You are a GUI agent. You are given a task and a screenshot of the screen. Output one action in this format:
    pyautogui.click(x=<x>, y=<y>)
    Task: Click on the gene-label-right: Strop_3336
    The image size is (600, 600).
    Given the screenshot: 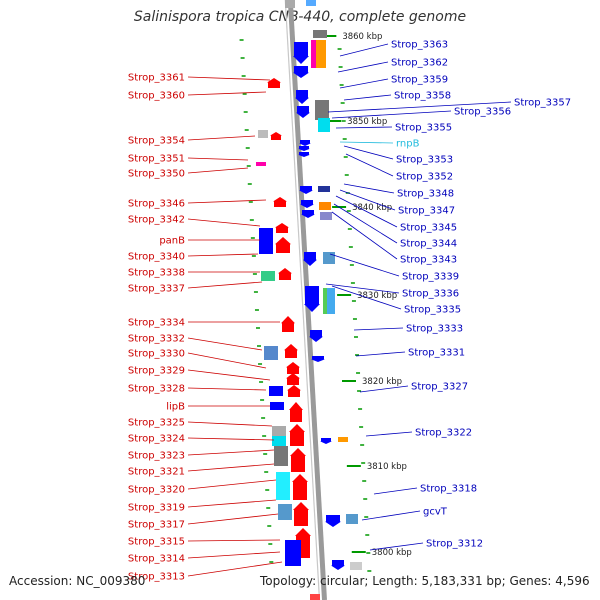 What is the action you would take?
    pyautogui.click(x=430, y=294)
    